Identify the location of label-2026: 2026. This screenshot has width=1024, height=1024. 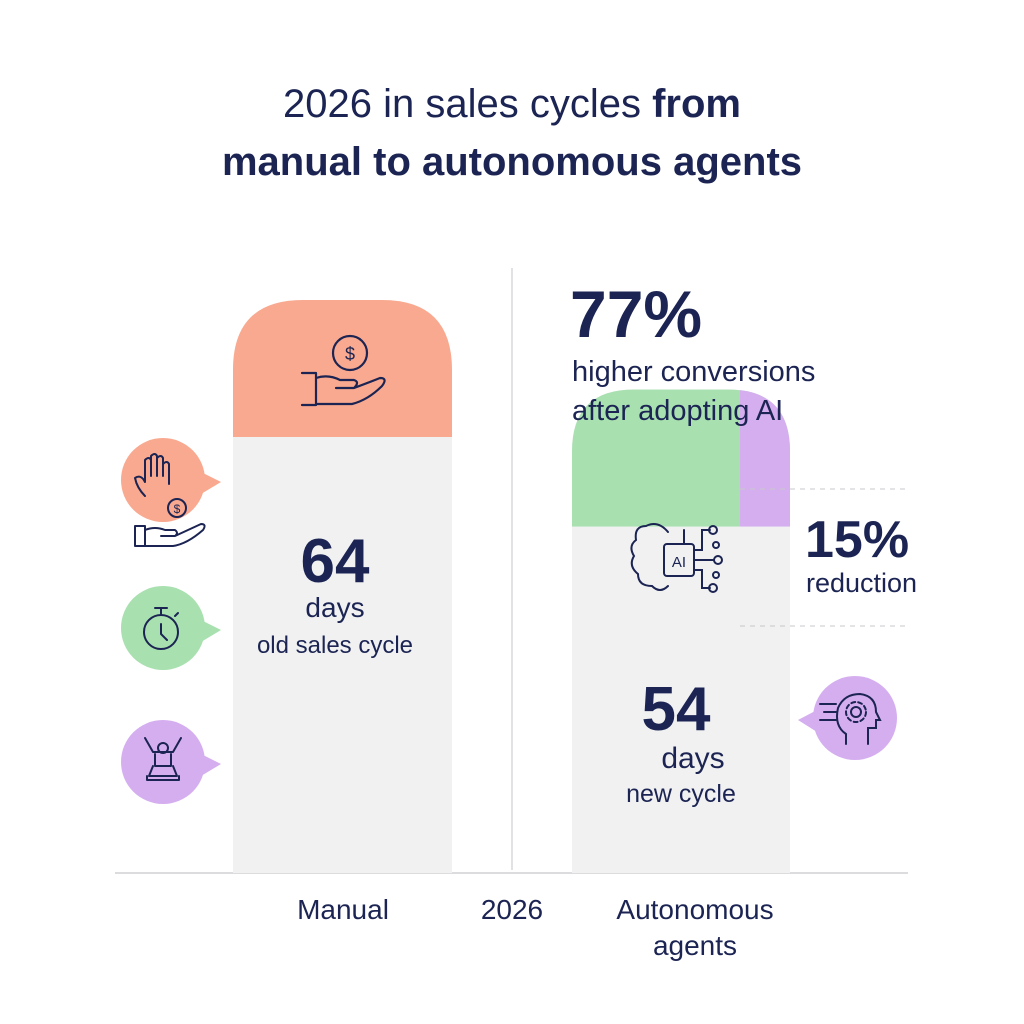
(512, 909).